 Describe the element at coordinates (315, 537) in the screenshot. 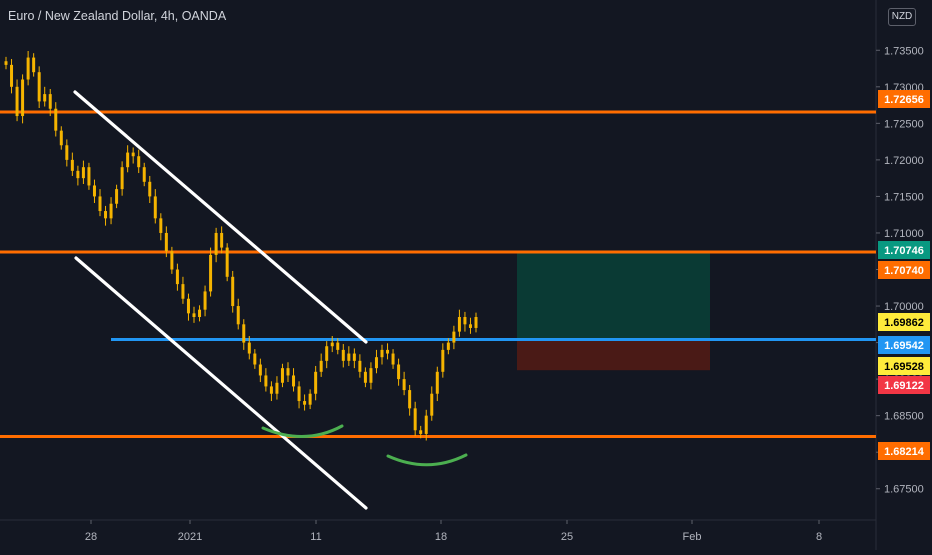

I see `x-tick-label: 11` at that location.